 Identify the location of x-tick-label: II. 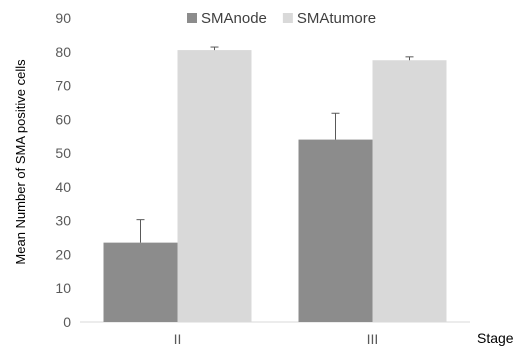
(178, 339).